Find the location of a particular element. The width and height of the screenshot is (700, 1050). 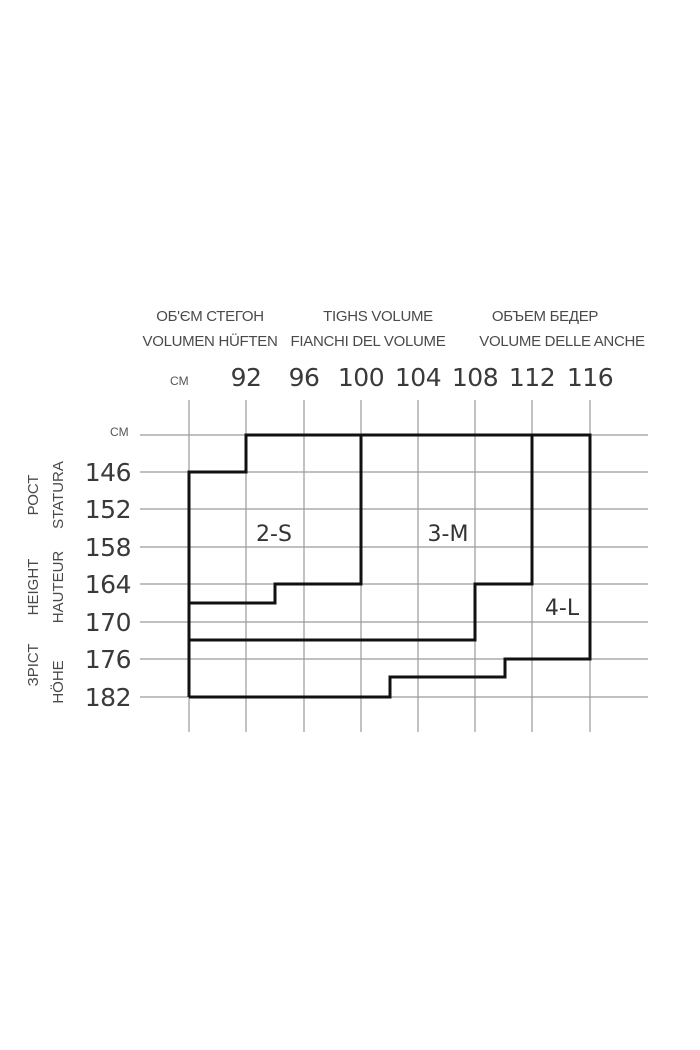

header-group-3-line1: ОБЪЕМ БЕДЕР is located at coordinates (545, 316).